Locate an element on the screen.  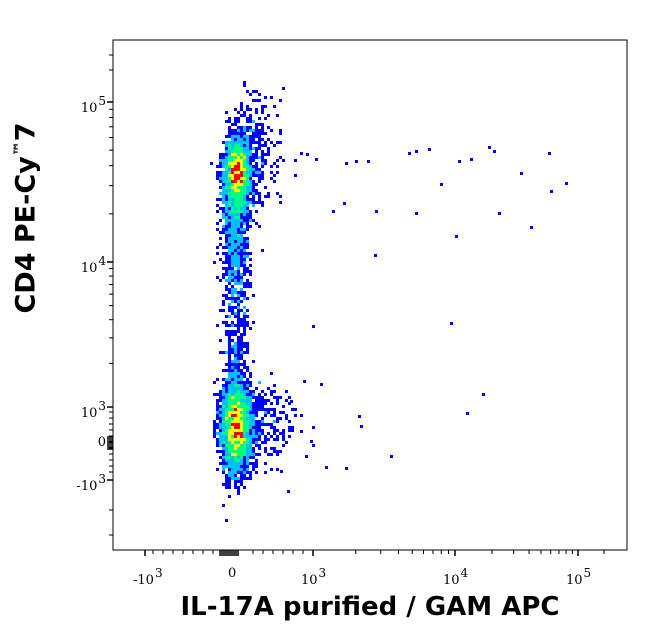
x-axis-ticks is located at coordinates (374, 553).